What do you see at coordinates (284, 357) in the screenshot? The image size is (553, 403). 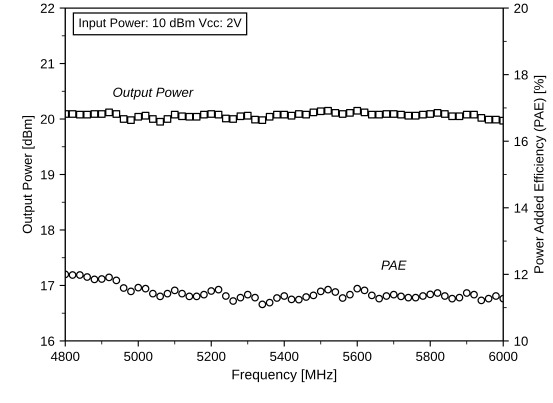 I see `x-tick-label: 5400` at bounding box center [284, 357].